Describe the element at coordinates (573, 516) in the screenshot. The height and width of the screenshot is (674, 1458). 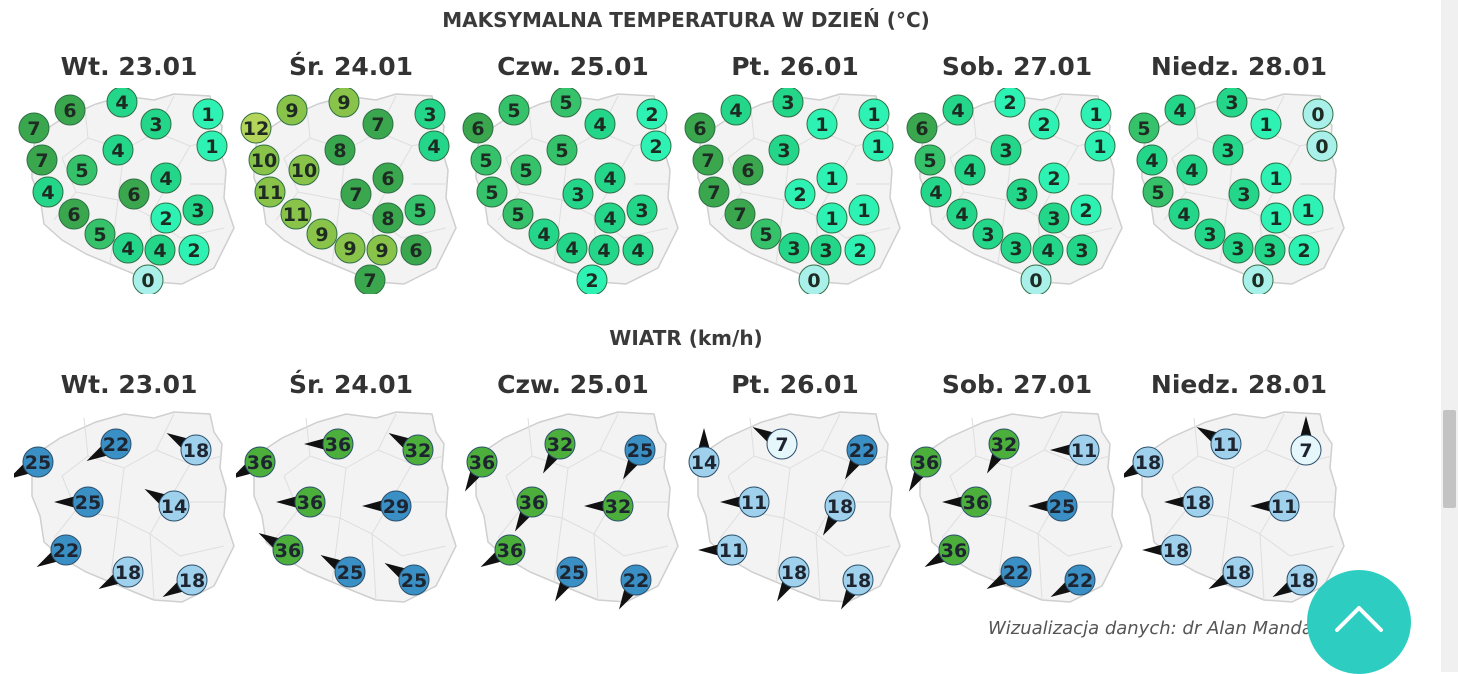
I see `wind-day-column: Czw. 25.01 36 32 25 36 32 36 25 22` at that location.